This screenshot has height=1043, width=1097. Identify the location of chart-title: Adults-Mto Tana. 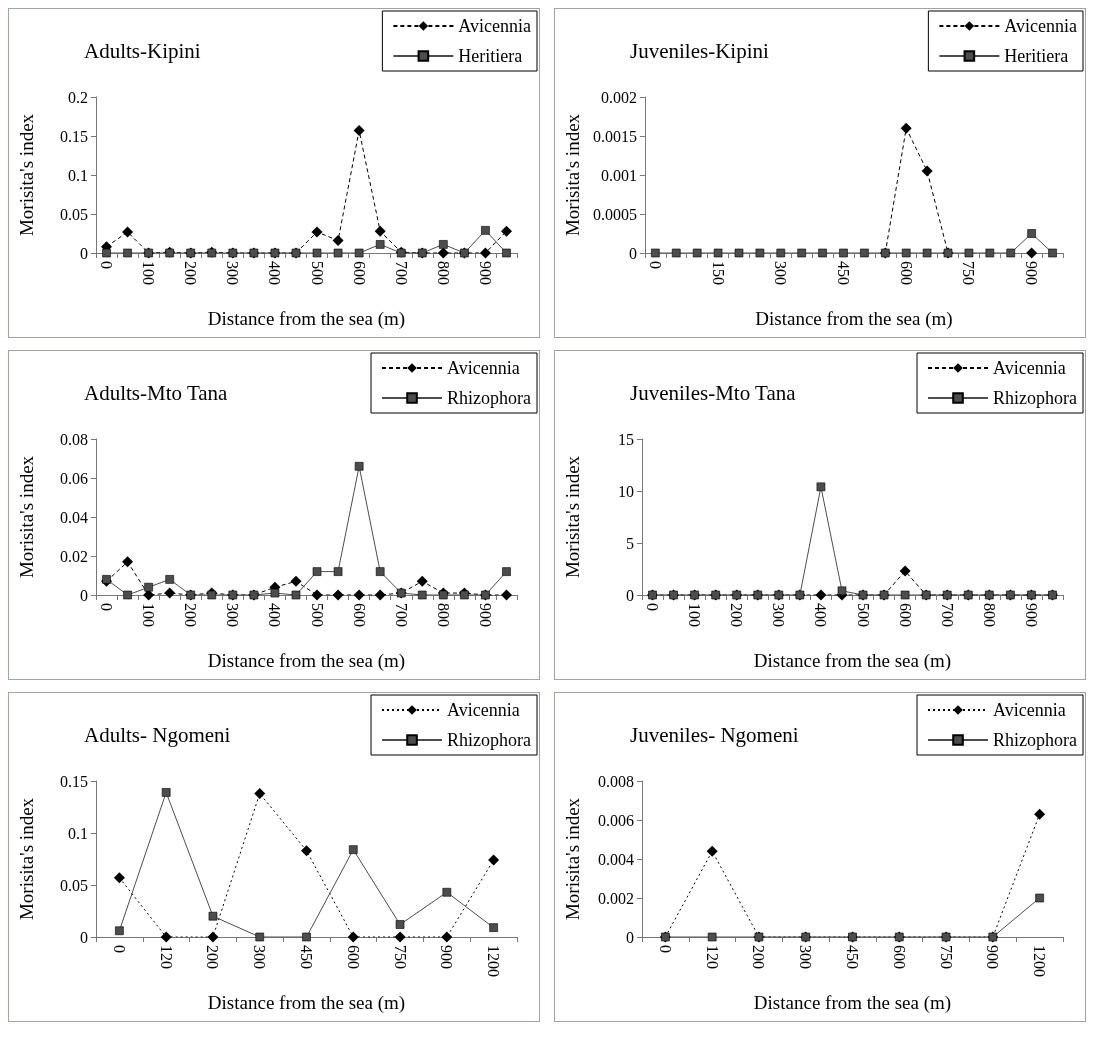
(156, 392).